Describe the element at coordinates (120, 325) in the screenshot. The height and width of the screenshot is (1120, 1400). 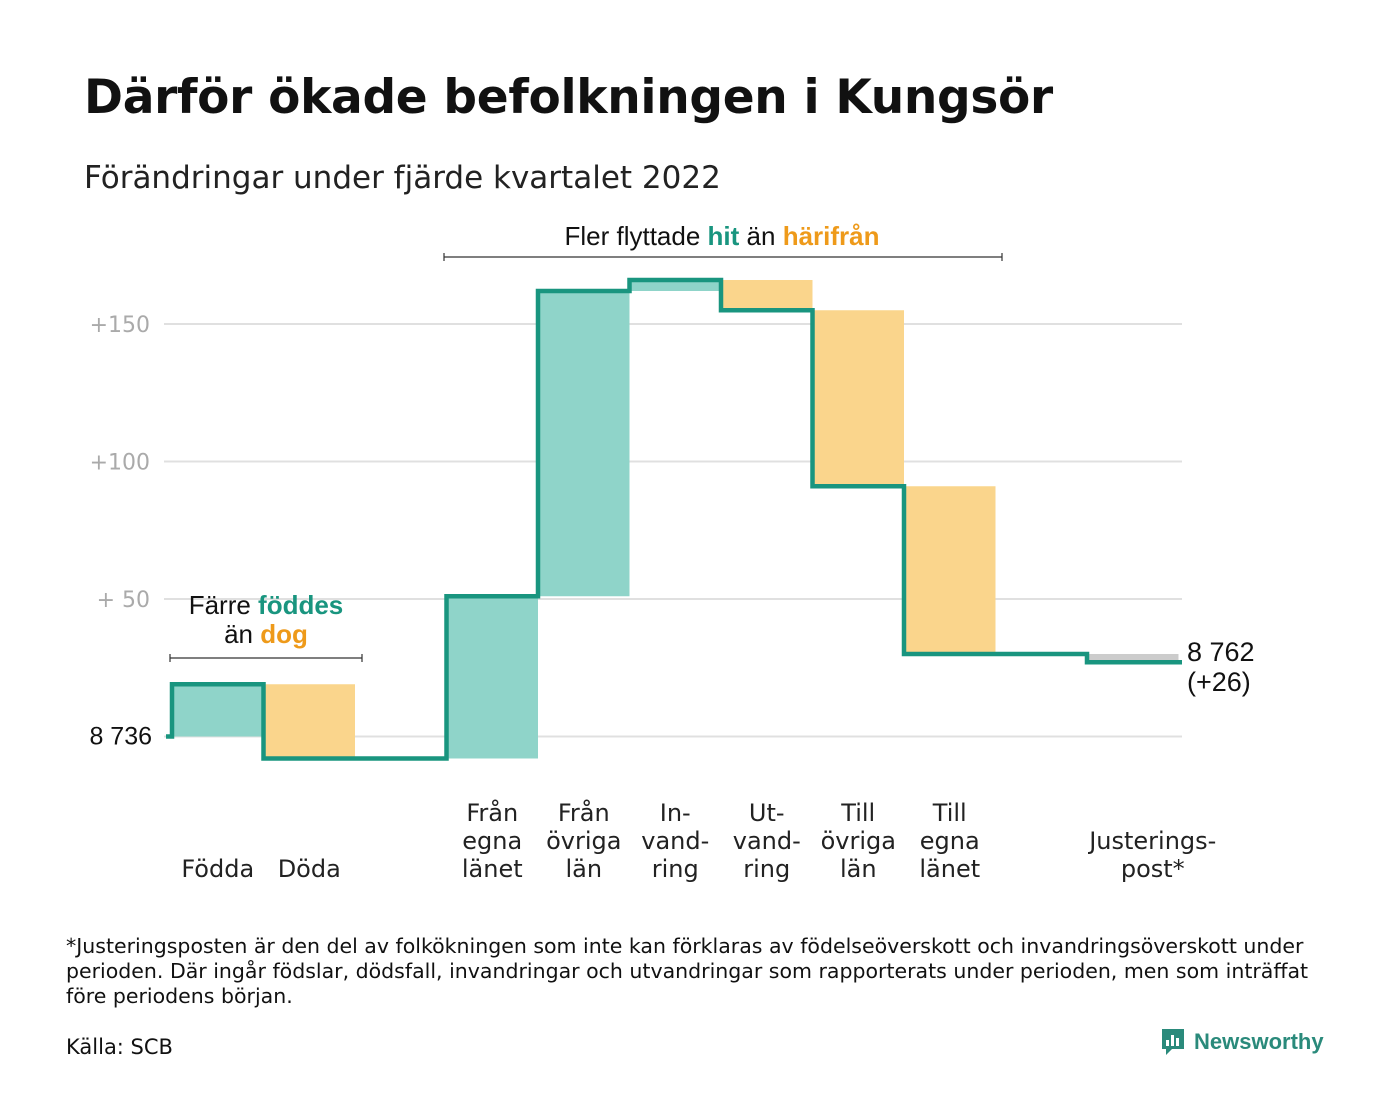
I see `y-tick-label: +150` at that location.